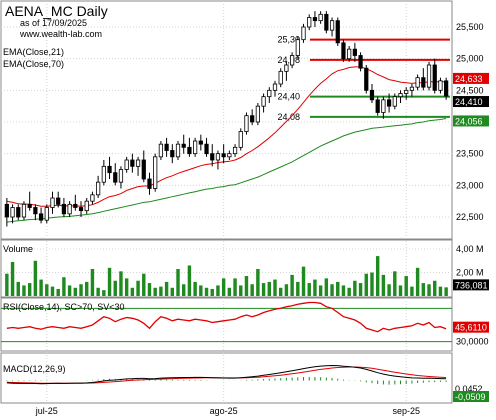 This screenshot has width=496, height=420. Describe the element at coordinates (470, 249) in the screenshot. I see `volume-tick-label: 4,00 M` at that location.